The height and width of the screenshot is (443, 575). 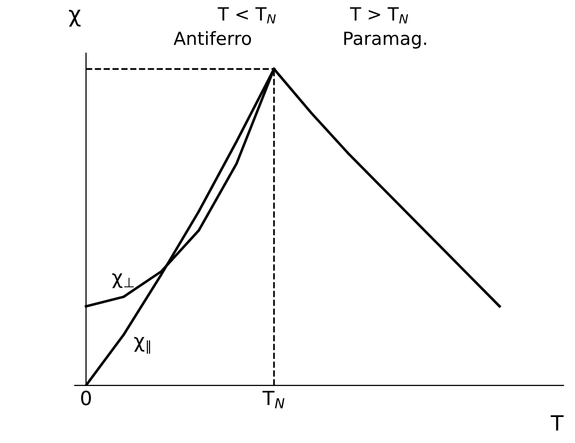 What do you see at coordinates (123, 280) in the screenshot?
I see `series-label: χ$_{⊥}$` at bounding box center [123, 280].